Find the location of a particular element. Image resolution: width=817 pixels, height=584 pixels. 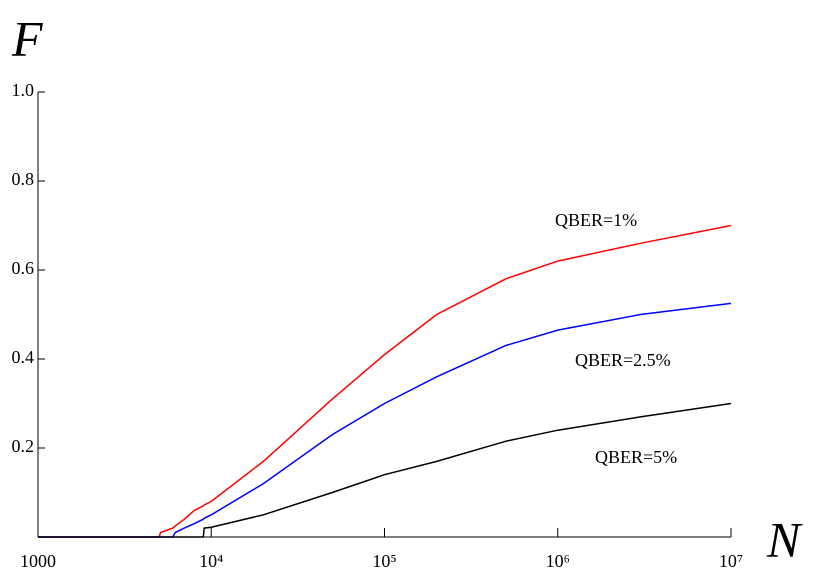

y-tick-label: 0.8 is located at coordinates (23, 179).